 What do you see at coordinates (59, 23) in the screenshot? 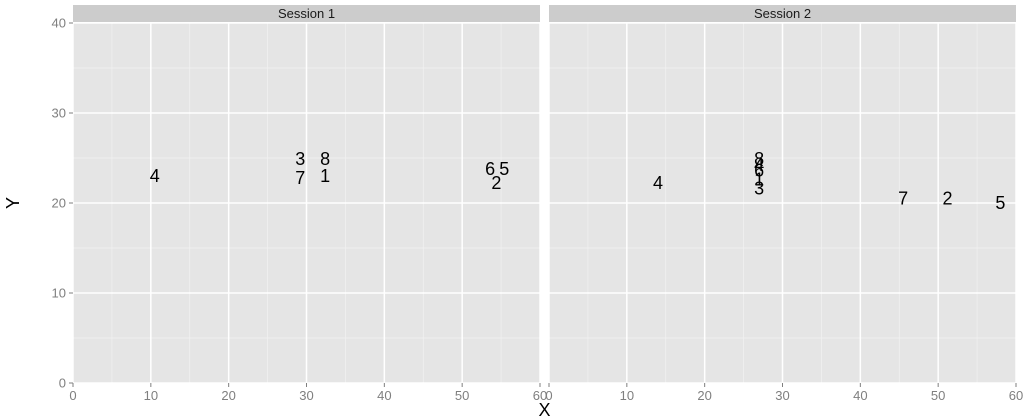
I see `y-tick-label: 40` at bounding box center [59, 23].